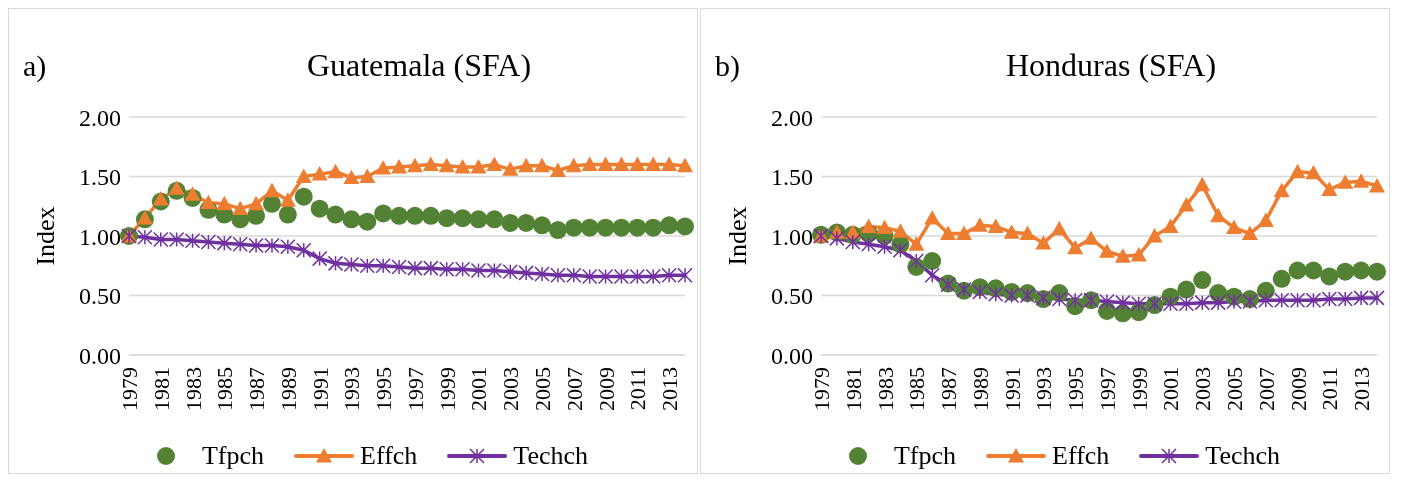 The height and width of the screenshot is (484, 1402). I want to click on text: b), so click(727, 66).